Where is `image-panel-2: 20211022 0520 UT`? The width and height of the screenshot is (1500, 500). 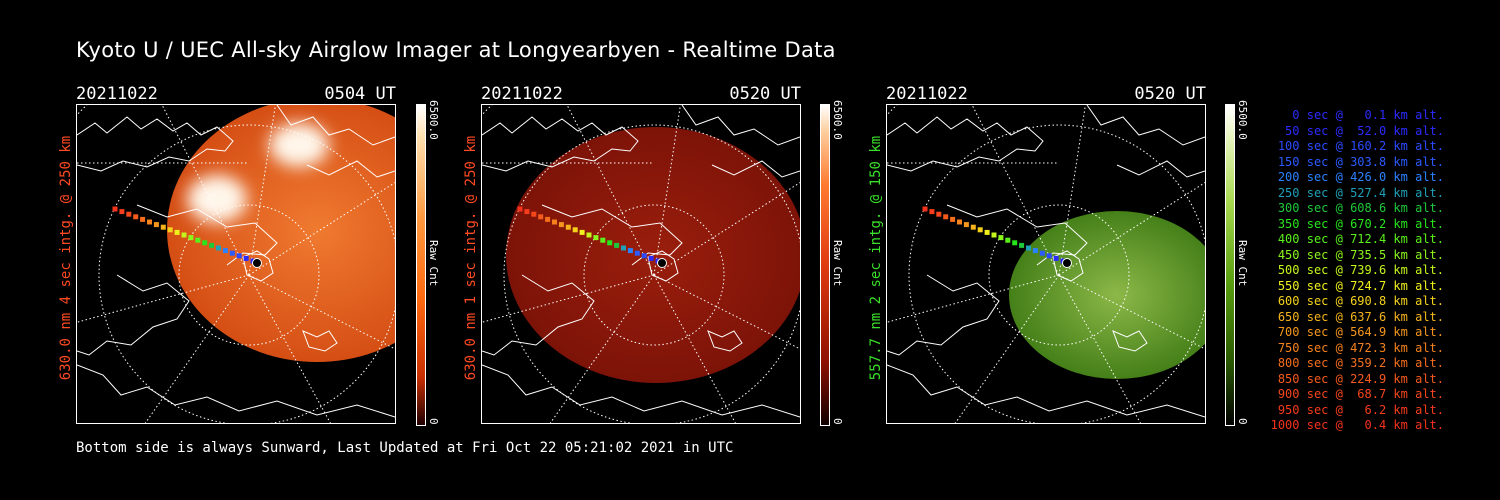
image-panel-2: 20211022 0520 UT is located at coordinates (641, 257).